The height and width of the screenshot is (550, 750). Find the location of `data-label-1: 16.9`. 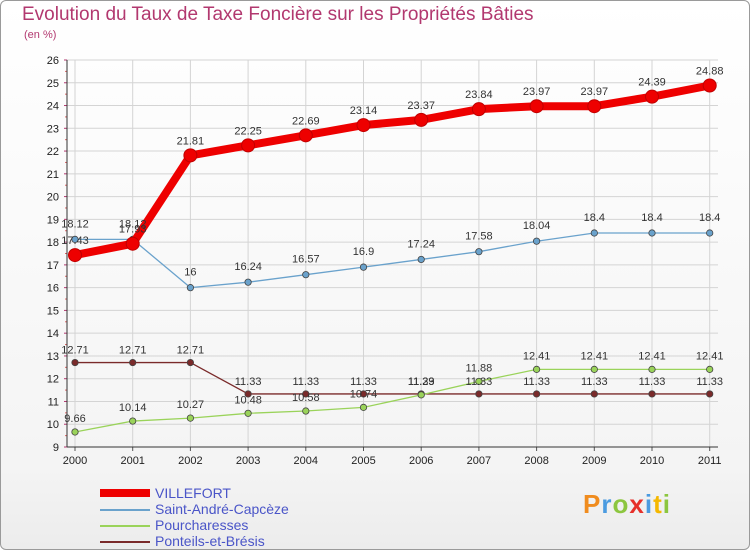

data-label-1: 16.9 is located at coordinates (363, 252).